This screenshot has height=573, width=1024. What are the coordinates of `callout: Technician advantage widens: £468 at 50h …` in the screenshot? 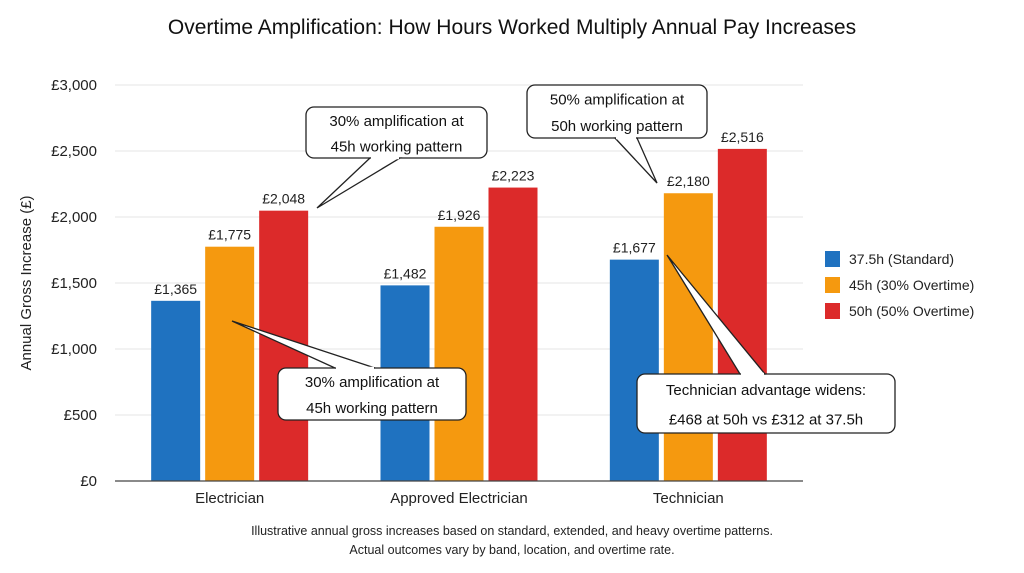 It's located at (766, 344).